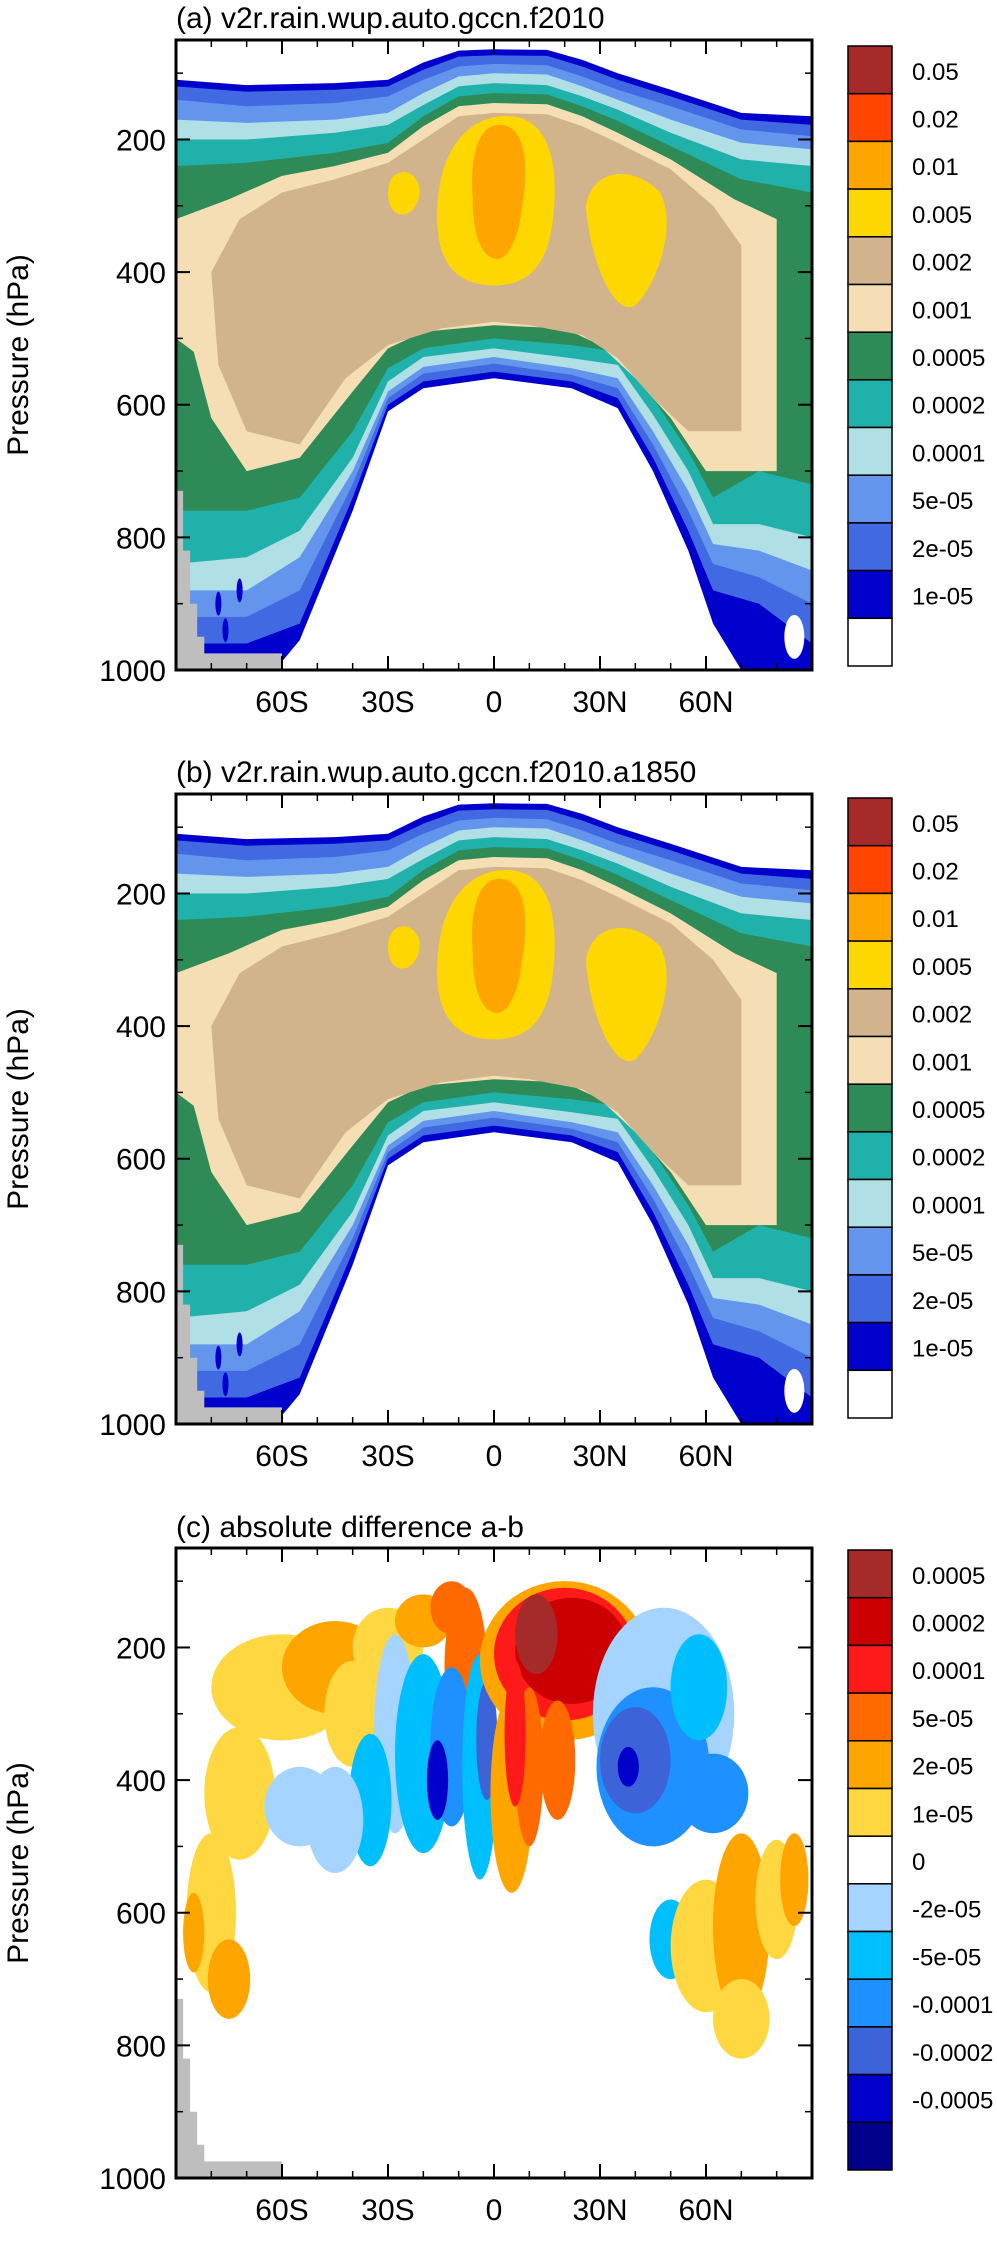  What do you see at coordinates (935, 167) in the screenshot?
I see `colorbar-label: 0.01` at bounding box center [935, 167].